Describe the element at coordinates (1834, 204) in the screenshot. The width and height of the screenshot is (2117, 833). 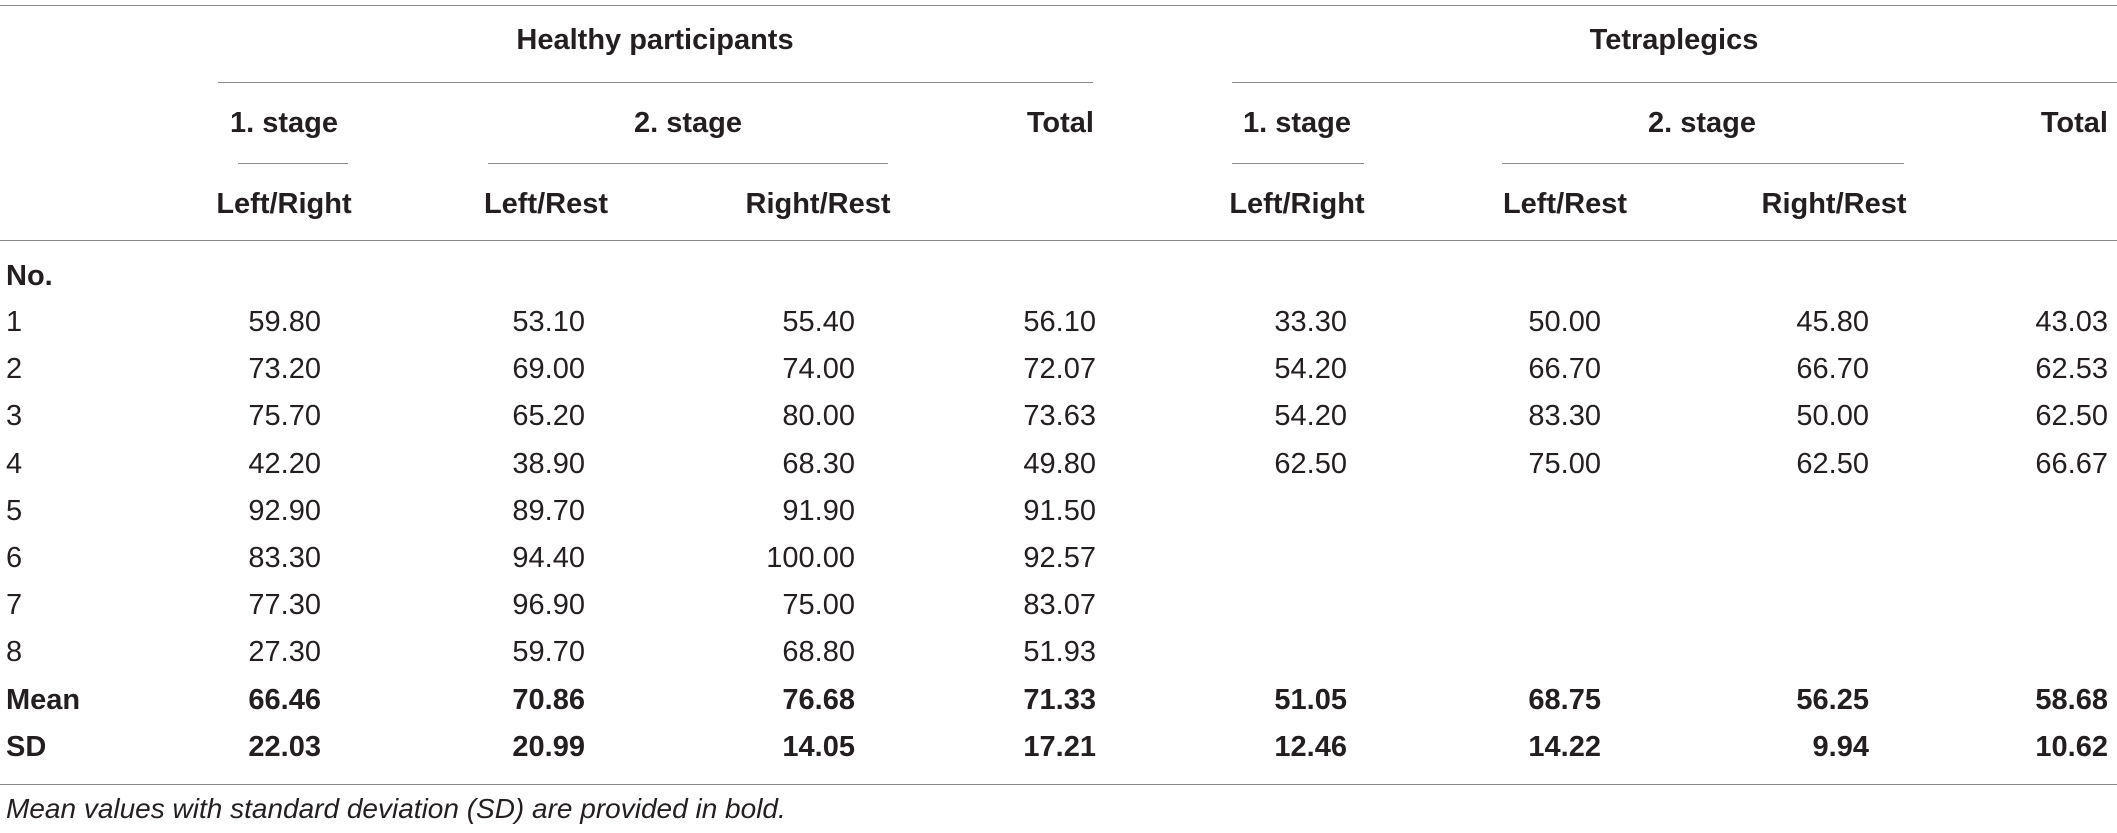
I see `tetra-subheader-right-rest: Right/Rest` at that location.